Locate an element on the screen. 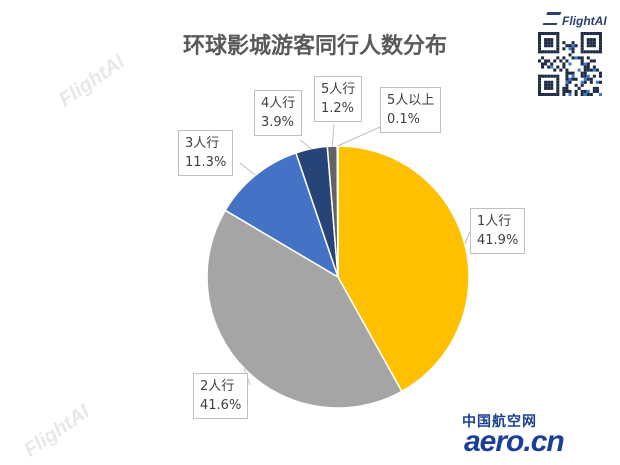 Image resolution: width=620 pixels, height=465 pixels. value-label: 41.9% is located at coordinates (498, 240).